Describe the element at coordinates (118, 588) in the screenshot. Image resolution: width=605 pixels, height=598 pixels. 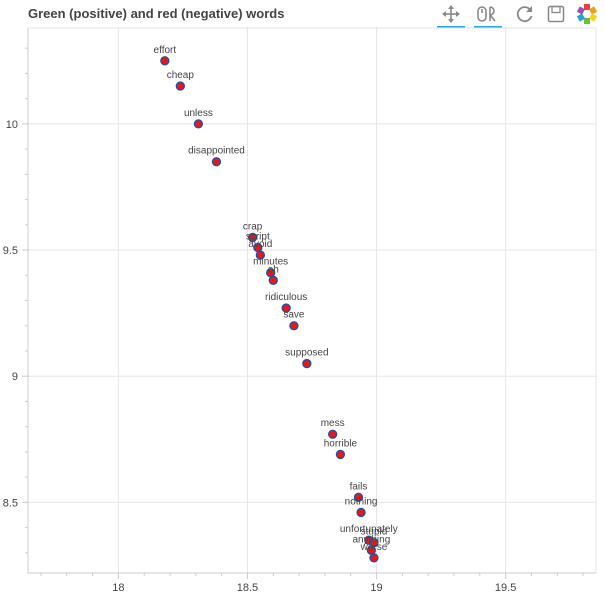
I see `x-tick-label: 18` at that location.